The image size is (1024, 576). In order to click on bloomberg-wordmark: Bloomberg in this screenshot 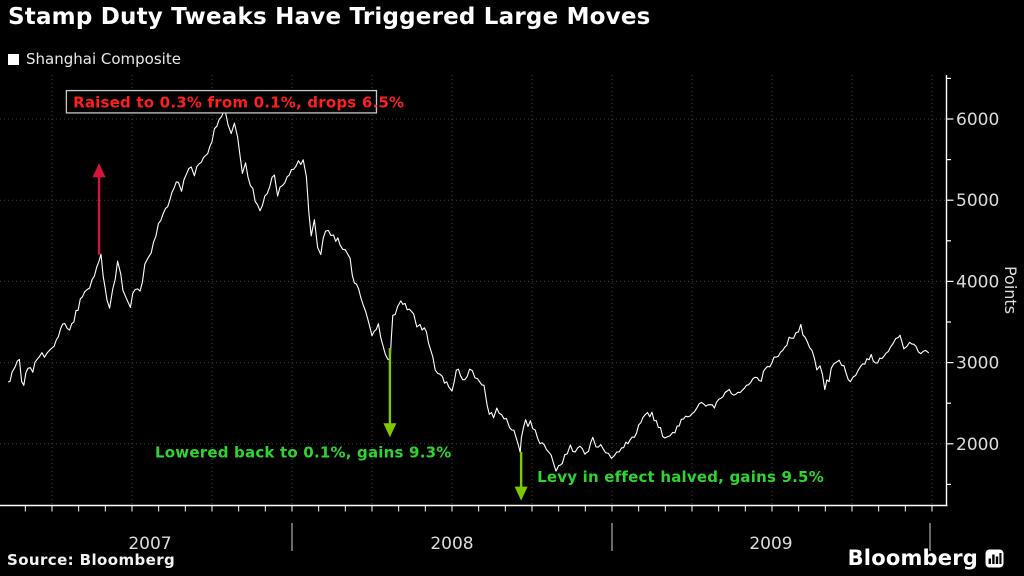, I will do `click(912, 558)`.